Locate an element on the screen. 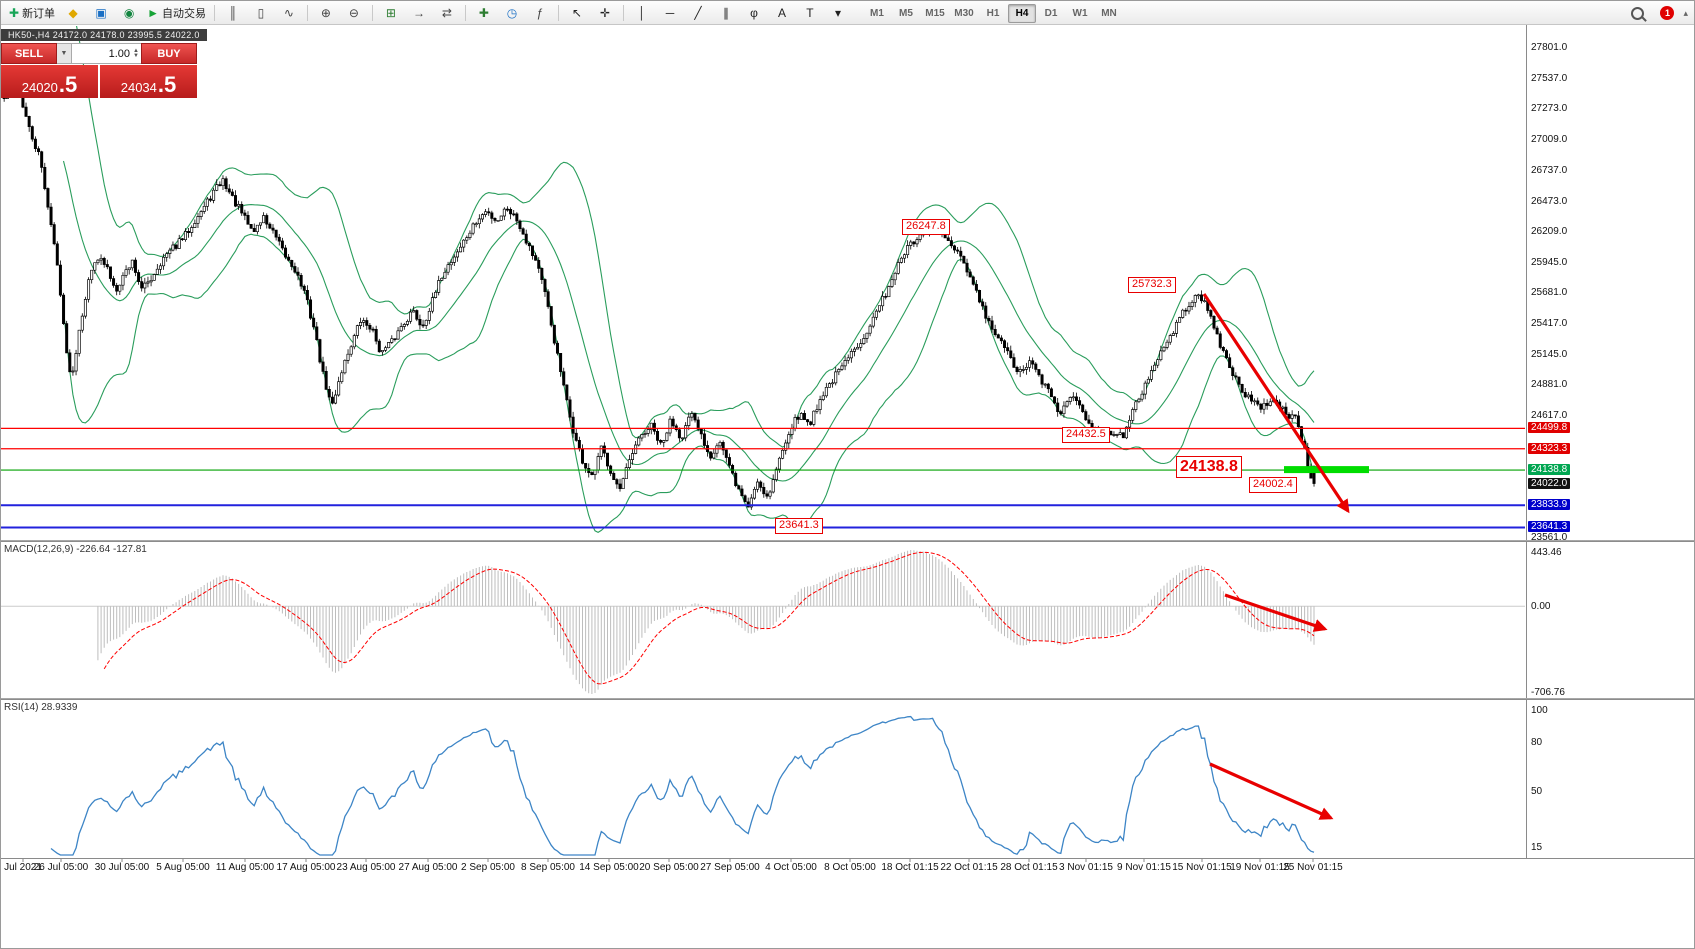 The image size is (1695, 949). search-icon is located at coordinates (1637, 13).